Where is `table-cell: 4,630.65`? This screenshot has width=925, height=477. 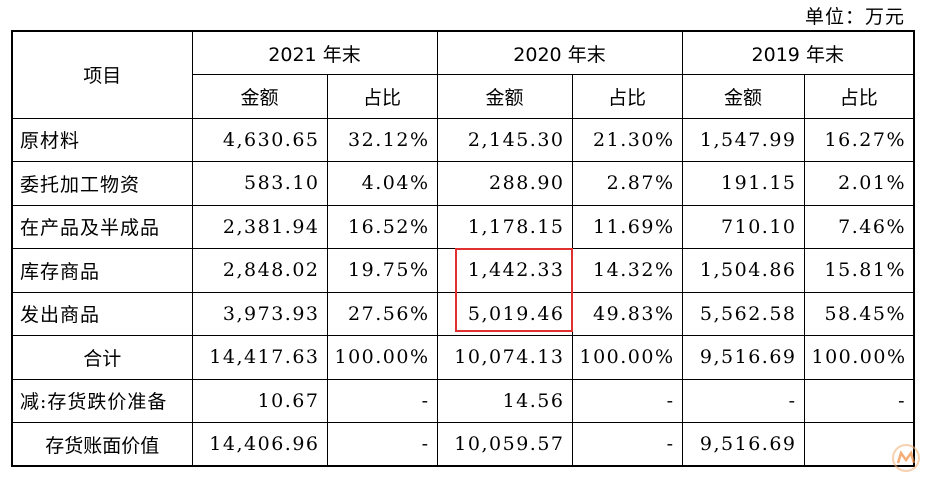 table-cell: 4,630.65 is located at coordinates (259, 139).